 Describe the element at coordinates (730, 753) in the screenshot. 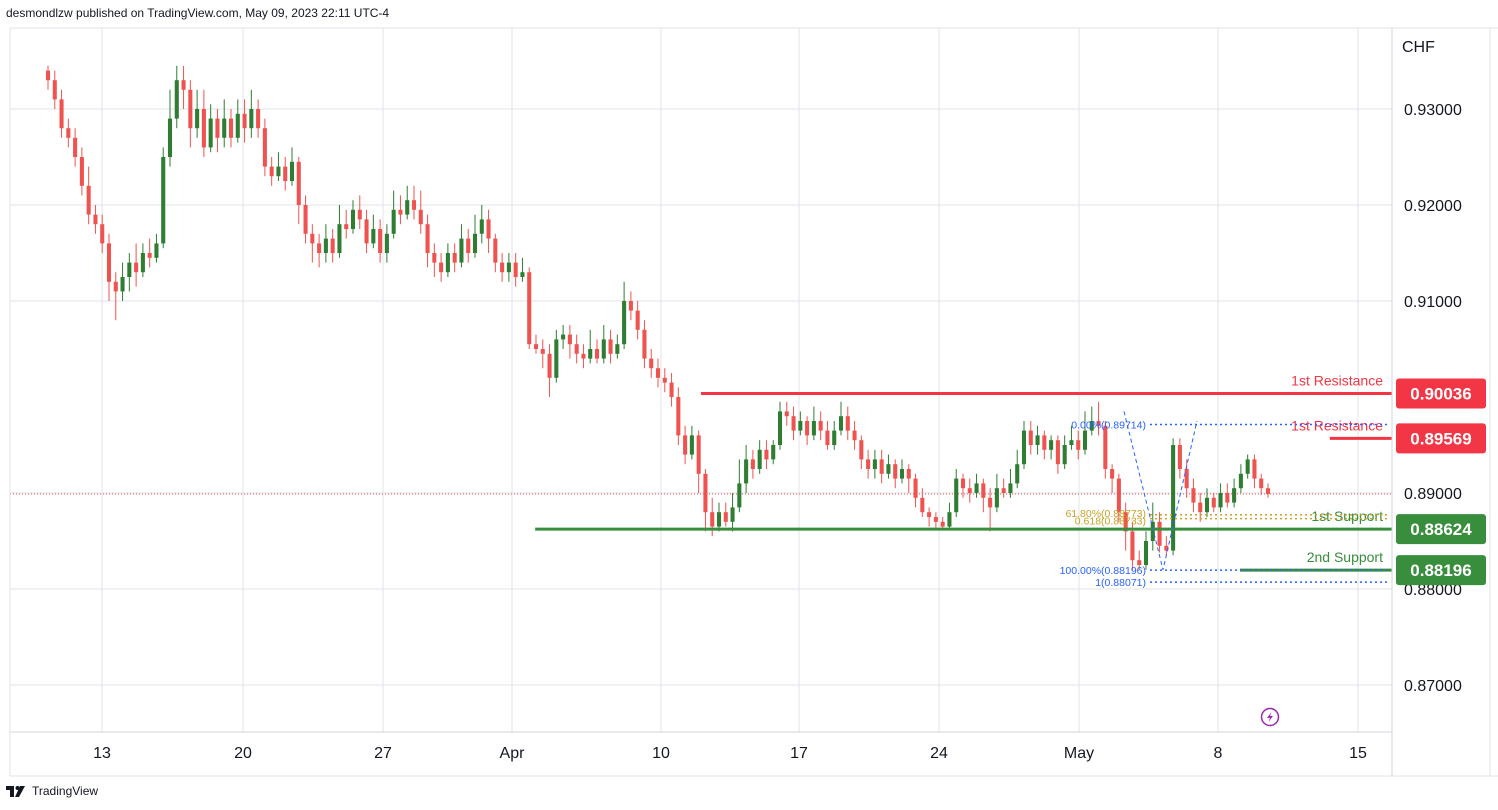

I see `time-axis: 13 20 27 Apr 10 17 24 May 8 15` at that location.